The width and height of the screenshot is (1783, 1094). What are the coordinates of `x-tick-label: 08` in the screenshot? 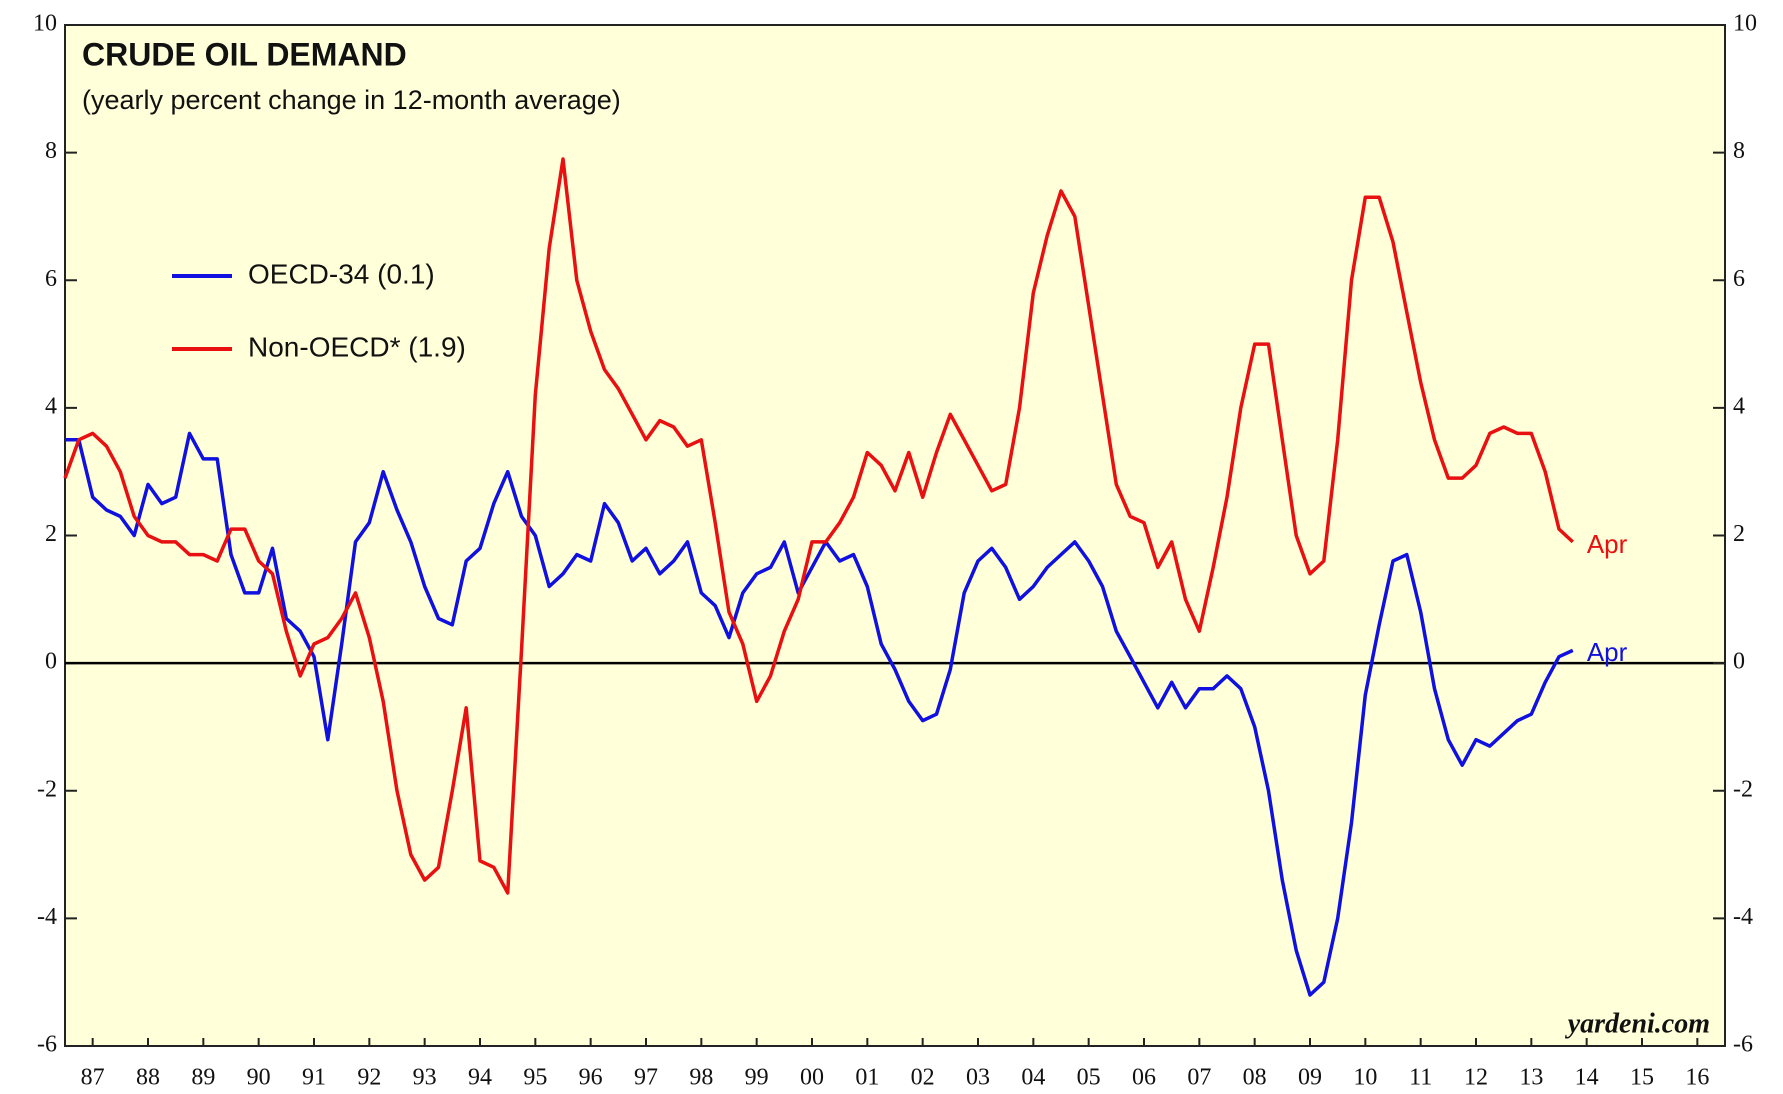 It's located at (1255, 1078).